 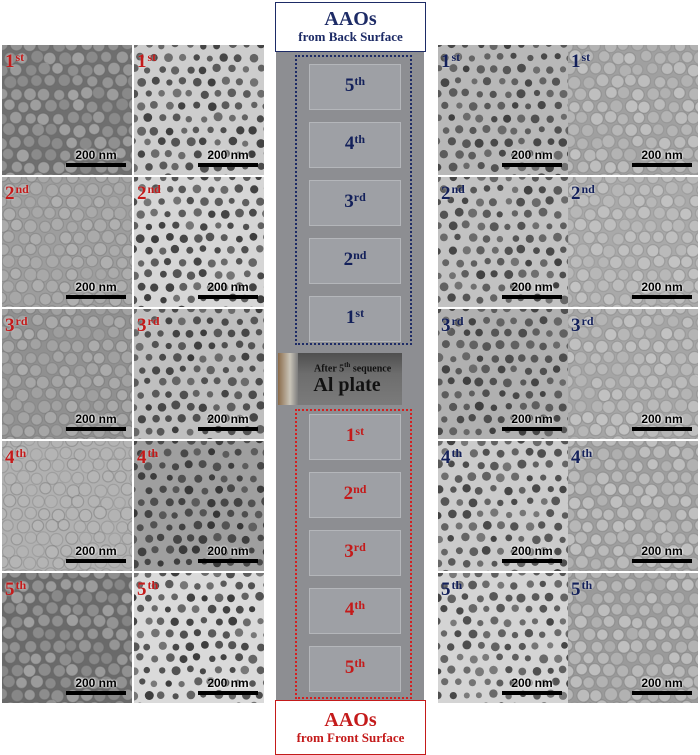 I want to click on aao-slide: 1st, so click(x=355, y=319).